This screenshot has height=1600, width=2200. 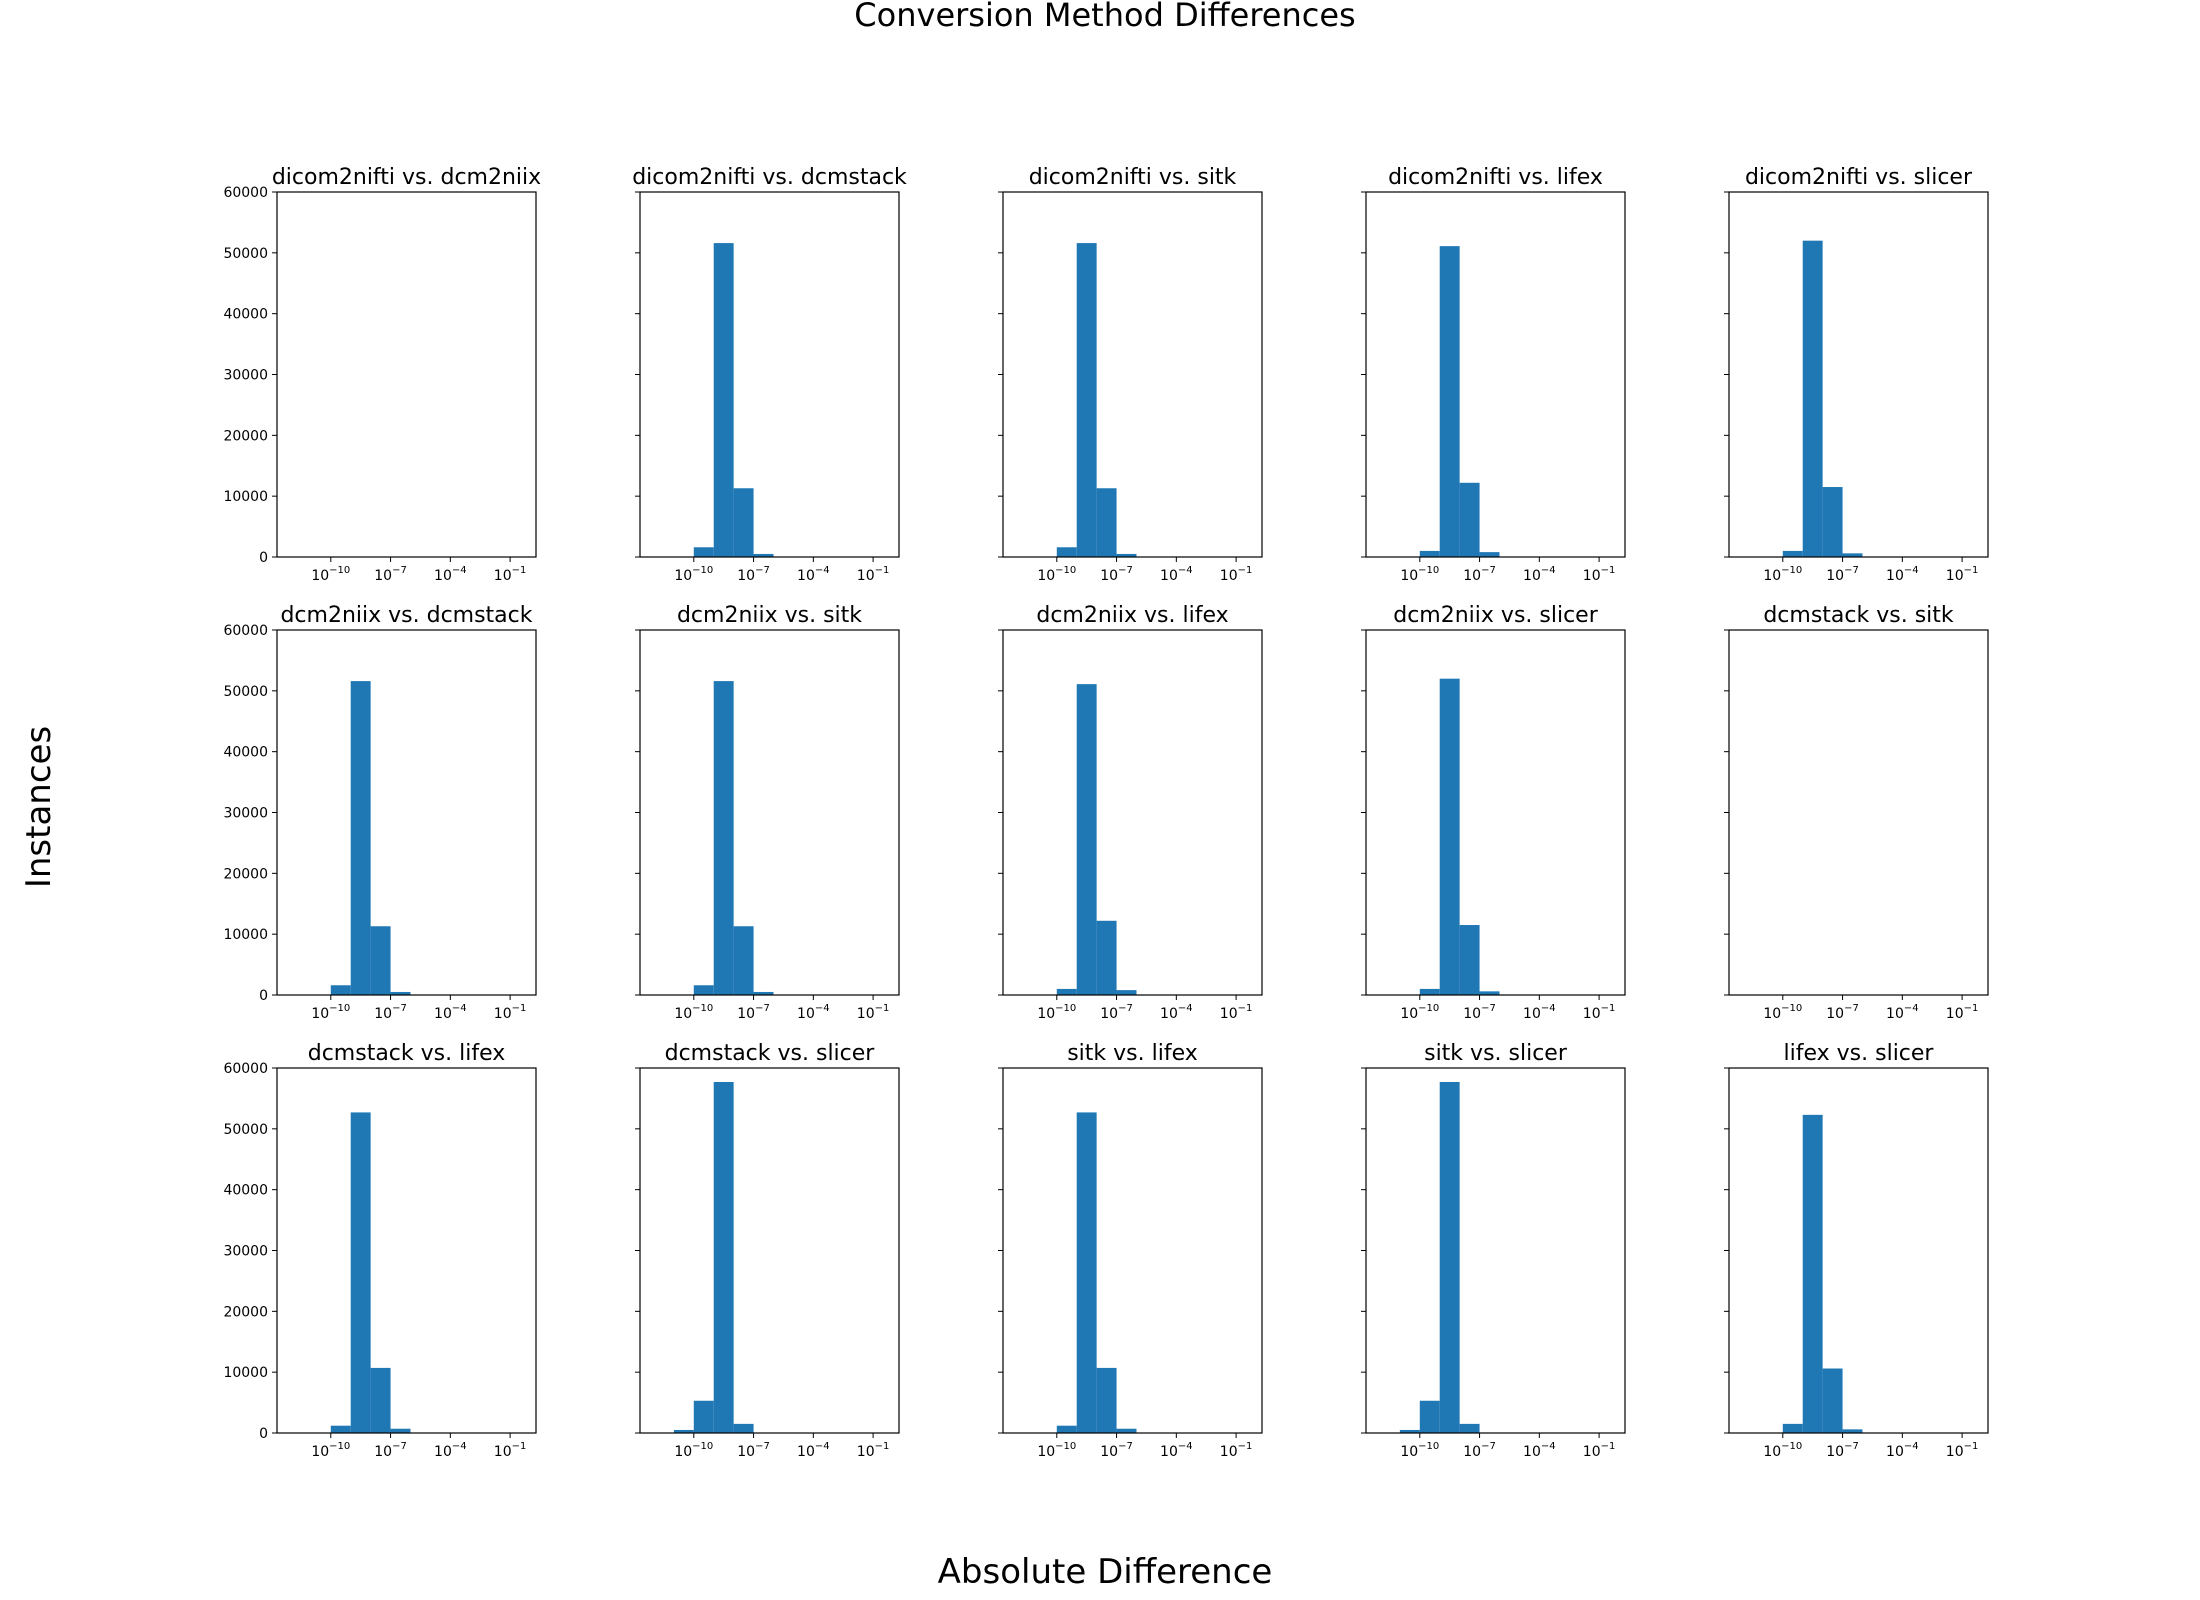 What do you see at coordinates (1130, 374) in the screenshot?
I see `subplot-panel: dicom2nifti vs. sitk 10⁻¹⁰ 10⁻⁷ 10⁻⁴ 10⁻¹` at bounding box center [1130, 374].